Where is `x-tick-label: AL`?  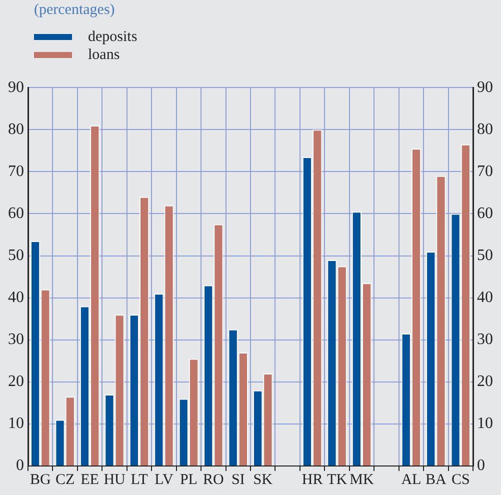
x-tick-label: AL is located at coordinates (411, 480).